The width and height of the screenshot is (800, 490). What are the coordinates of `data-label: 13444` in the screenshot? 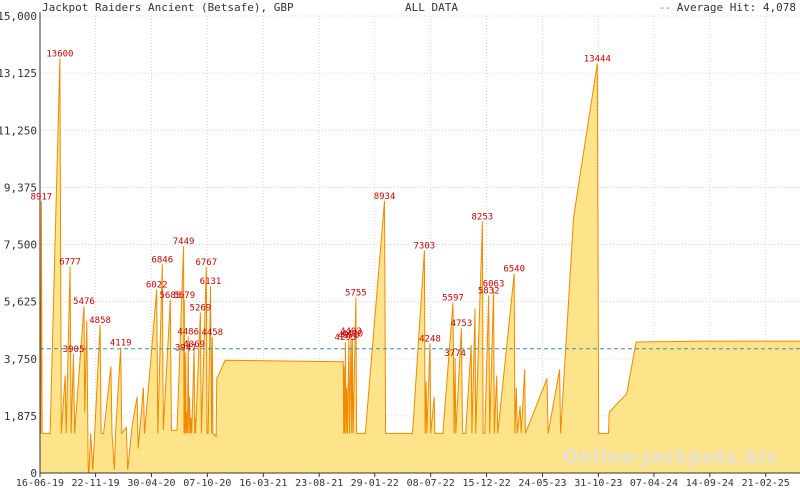 It's located at (597, 59).